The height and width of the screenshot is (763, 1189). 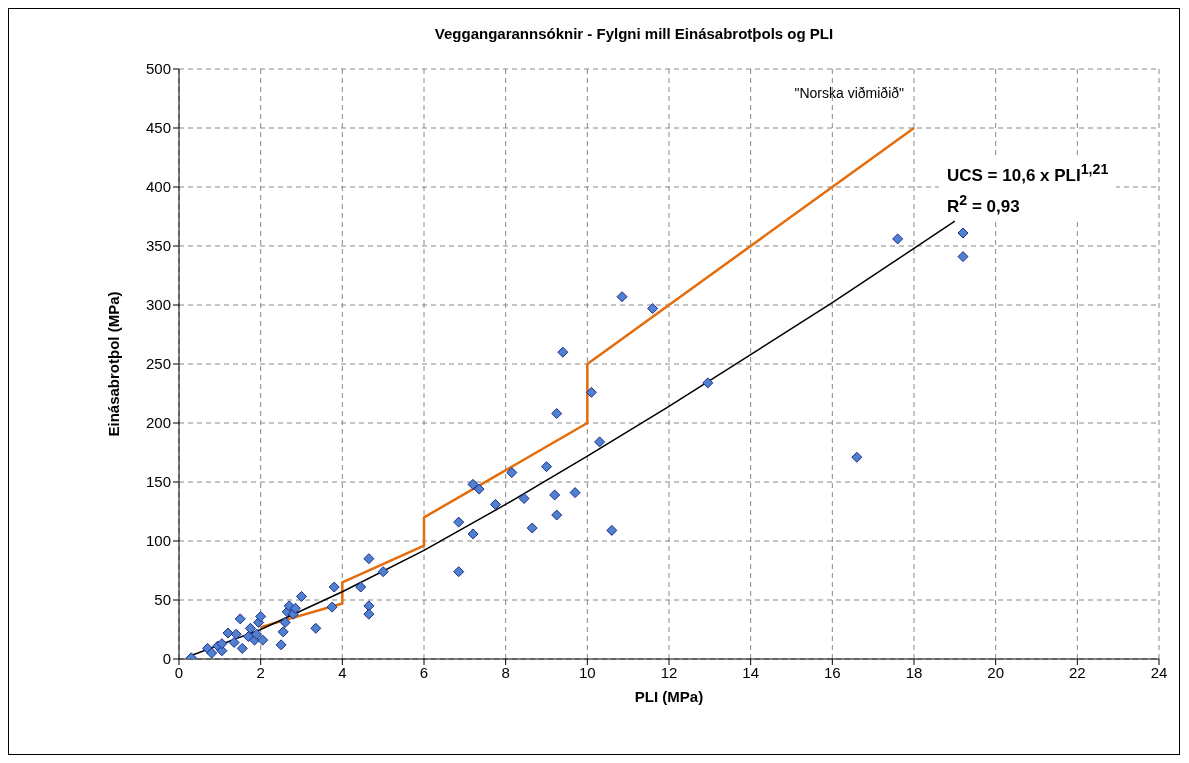 What do you see at coordinates (158, 69) in the screenshot?
I see `y-tick-label: 500` at bounding box center [158, 69].